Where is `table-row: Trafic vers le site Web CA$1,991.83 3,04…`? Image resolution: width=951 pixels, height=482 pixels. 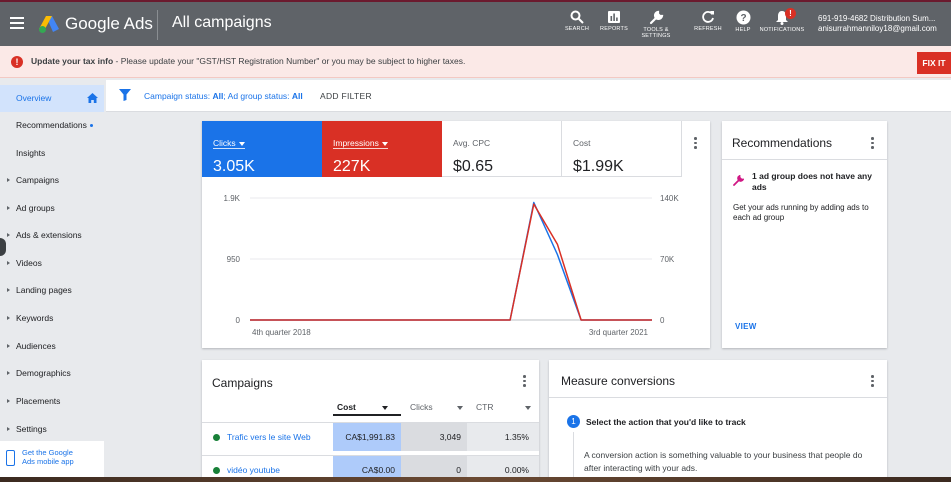
table-row: Trafic vers le site Web CA$1,991.83 3,04… is located at coordinates (370, 436).